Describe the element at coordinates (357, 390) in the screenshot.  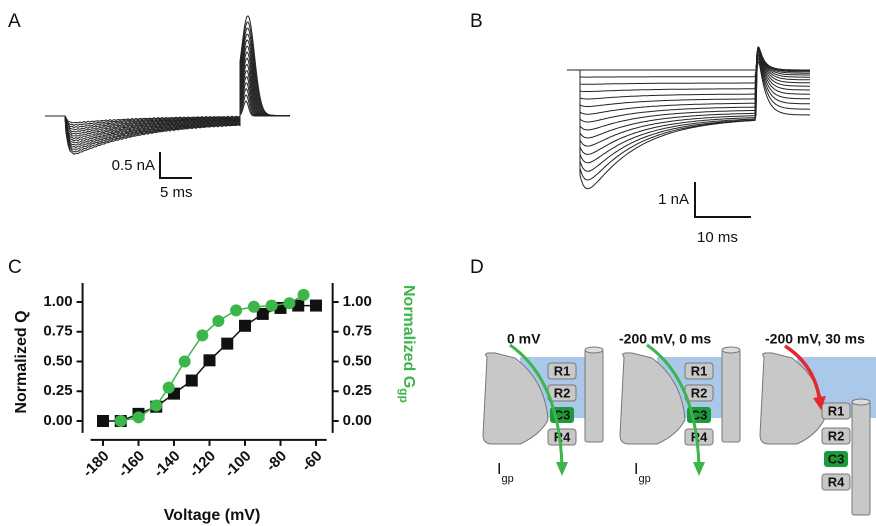
I see `y2-tick-label: 0.25` at that location.